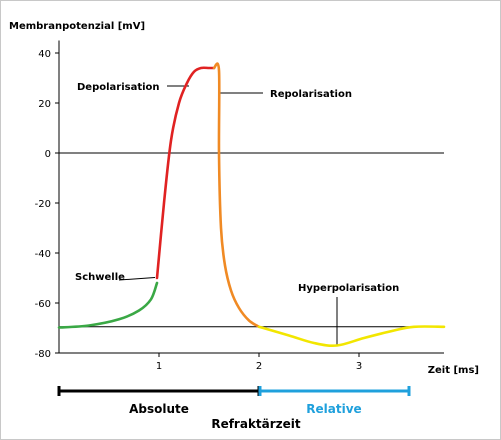  Describe the element at coordinates (185, 173) in the screenshot. I see `series-depolarisation` at that location.